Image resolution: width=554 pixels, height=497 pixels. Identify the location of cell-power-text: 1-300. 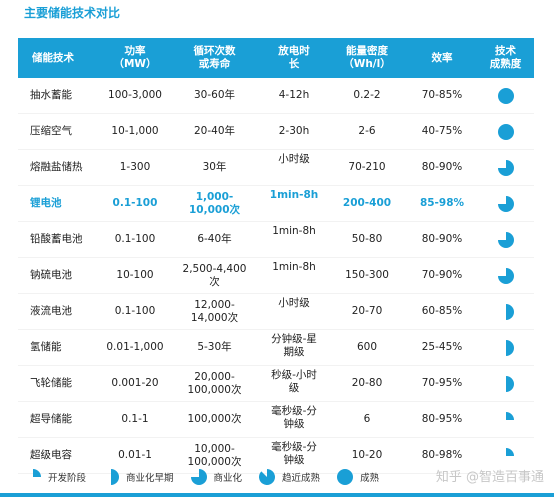
(135, 167).